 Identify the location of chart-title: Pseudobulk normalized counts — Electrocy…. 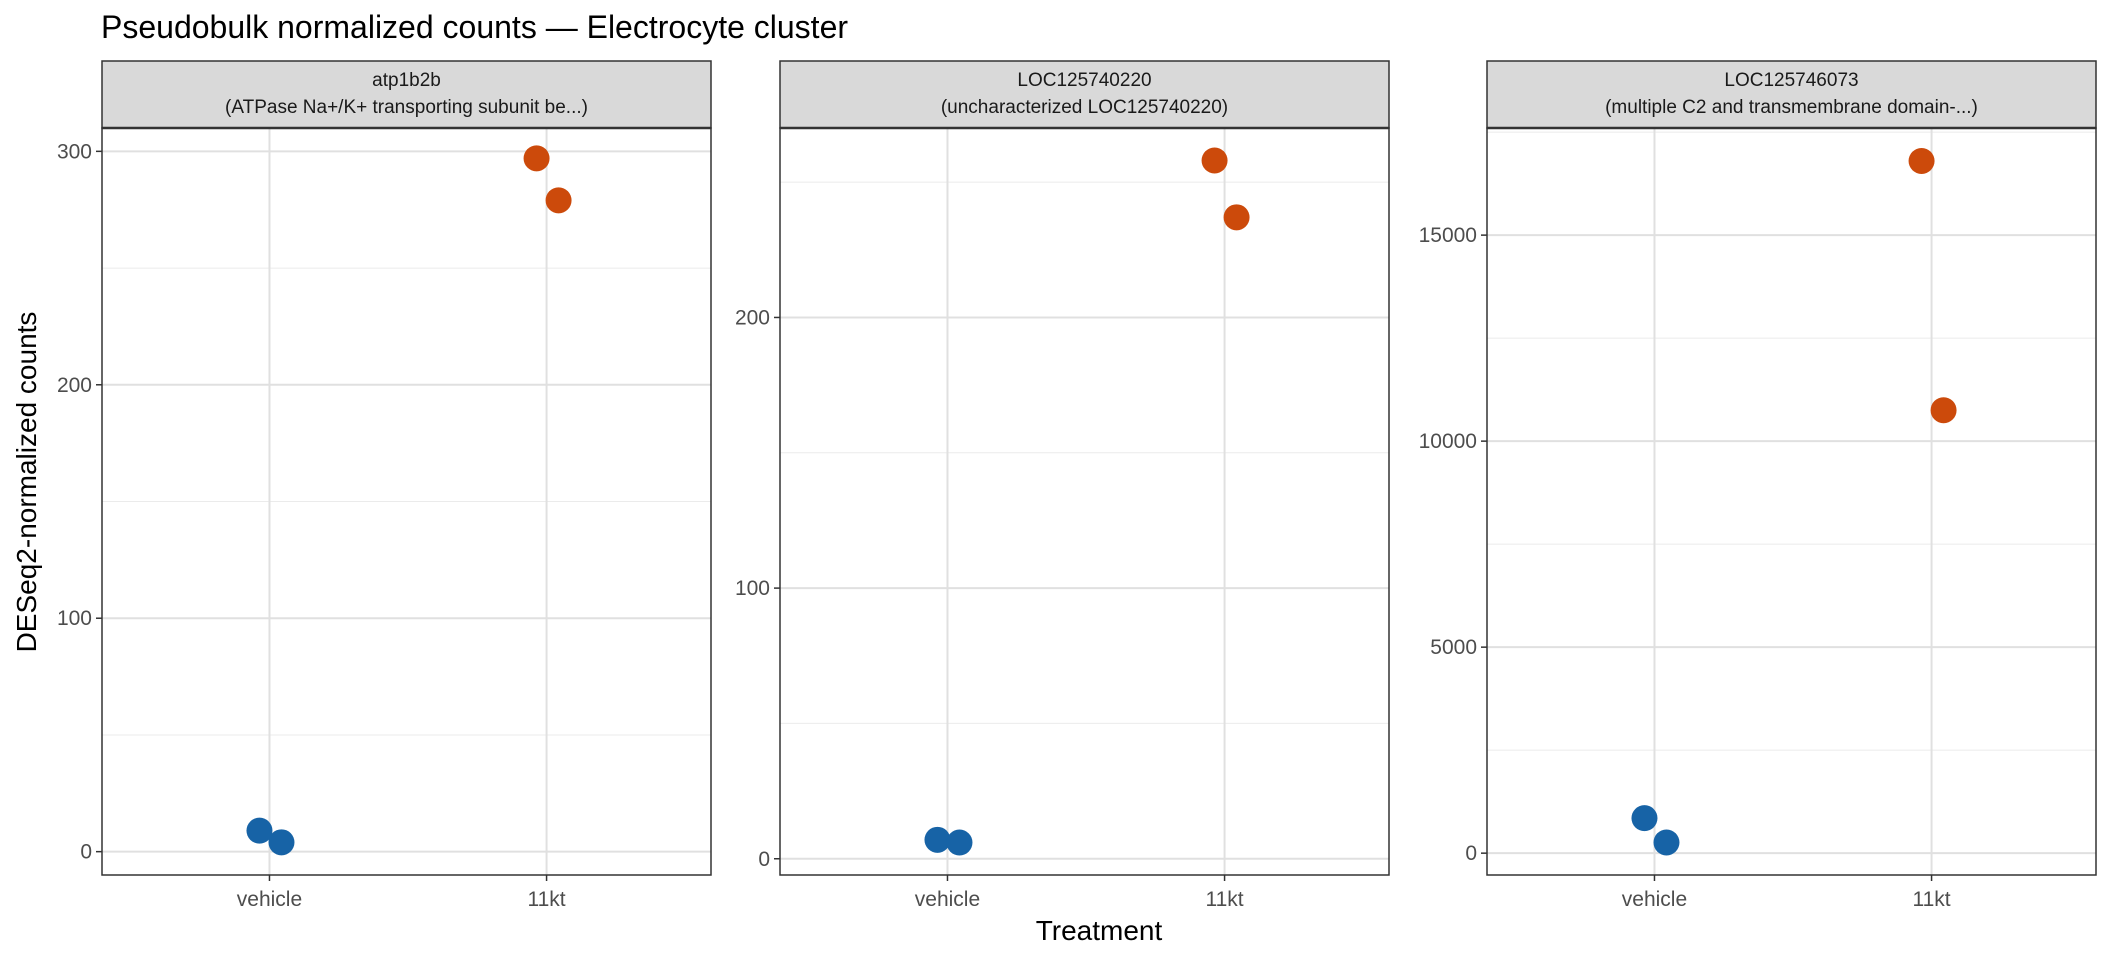
(474, 27).